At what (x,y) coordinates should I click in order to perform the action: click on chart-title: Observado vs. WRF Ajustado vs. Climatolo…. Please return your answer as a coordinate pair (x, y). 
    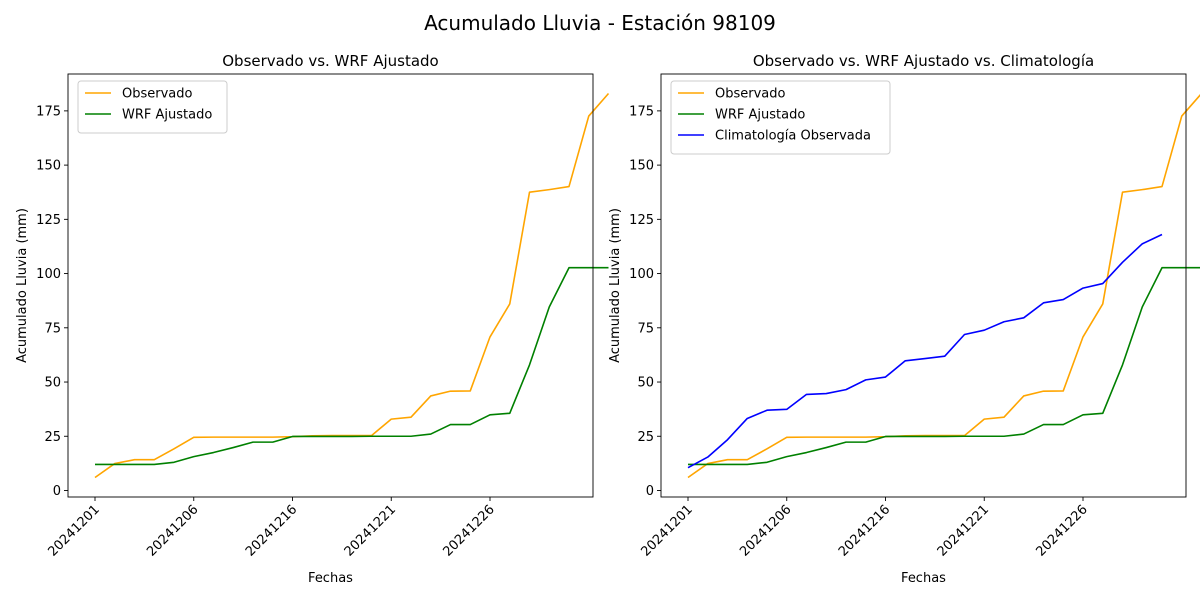
    Looking at the image, I should click on (923, 61).